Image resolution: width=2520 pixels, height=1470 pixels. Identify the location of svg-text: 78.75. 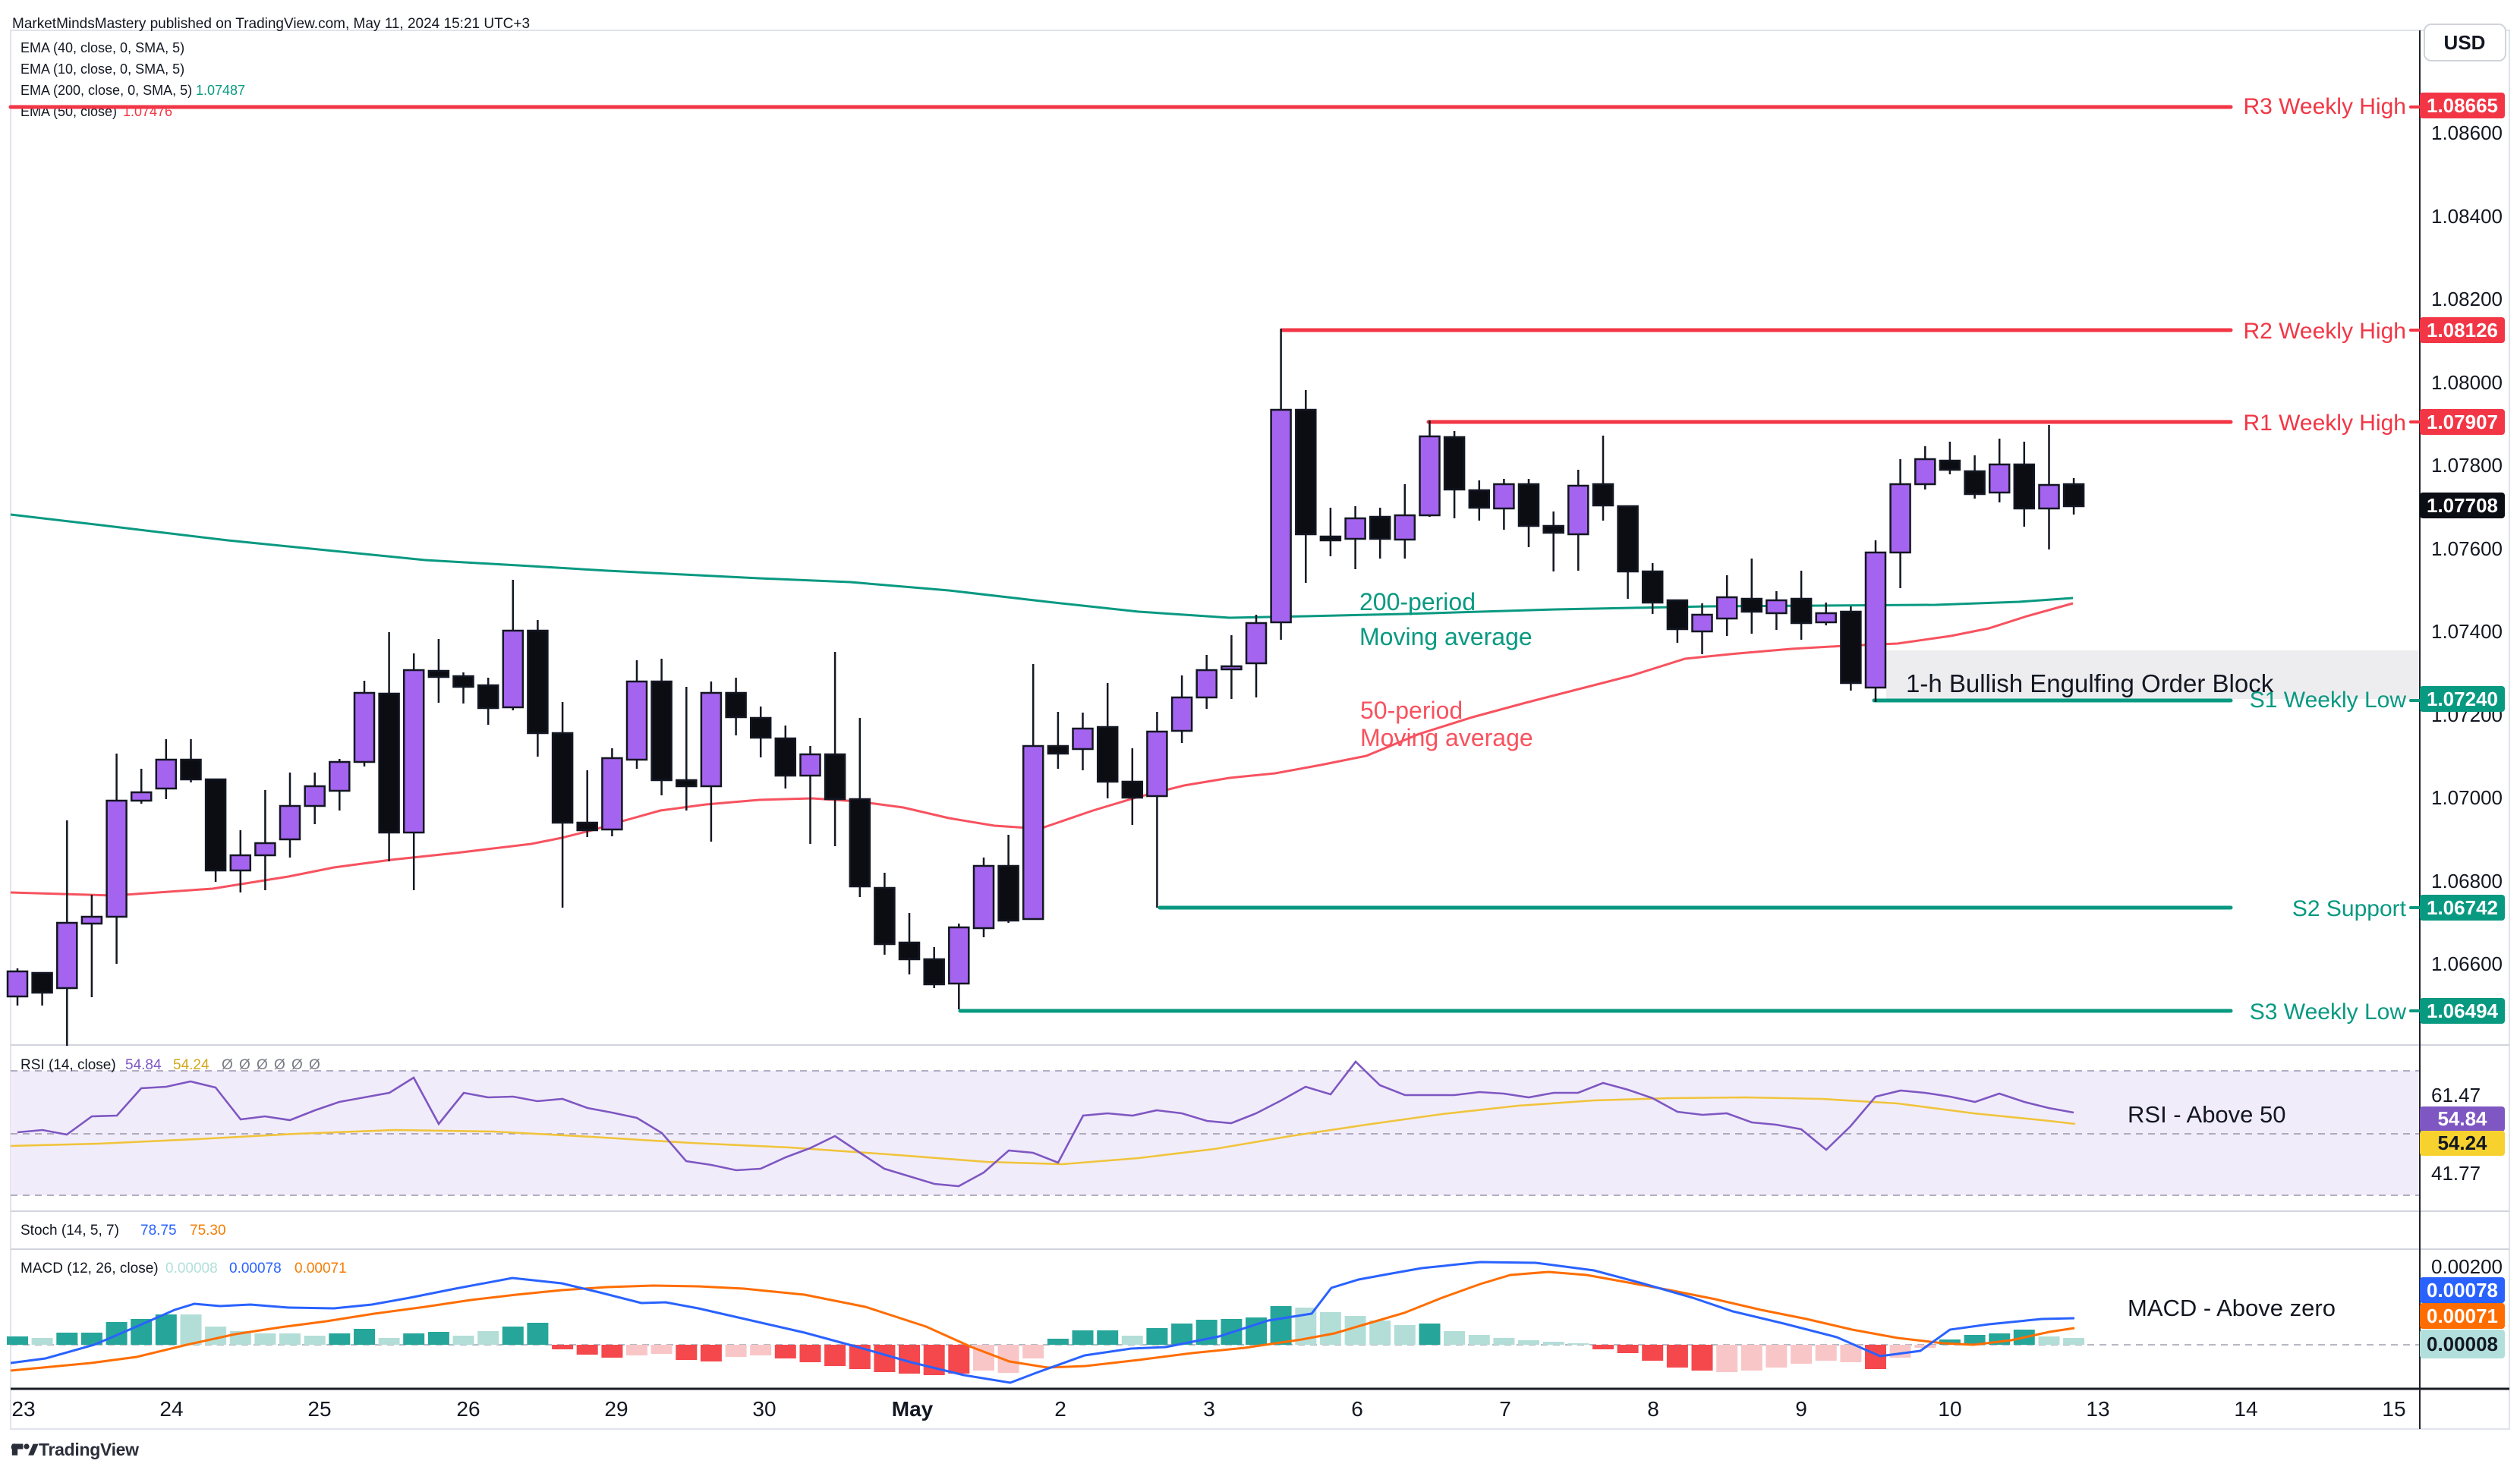
(158, 1231).